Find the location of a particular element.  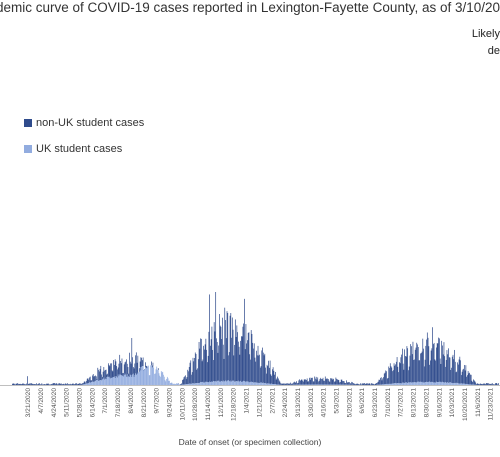

legend-item-non-uk: non-UK student cases is located at coordinates (84, 123).